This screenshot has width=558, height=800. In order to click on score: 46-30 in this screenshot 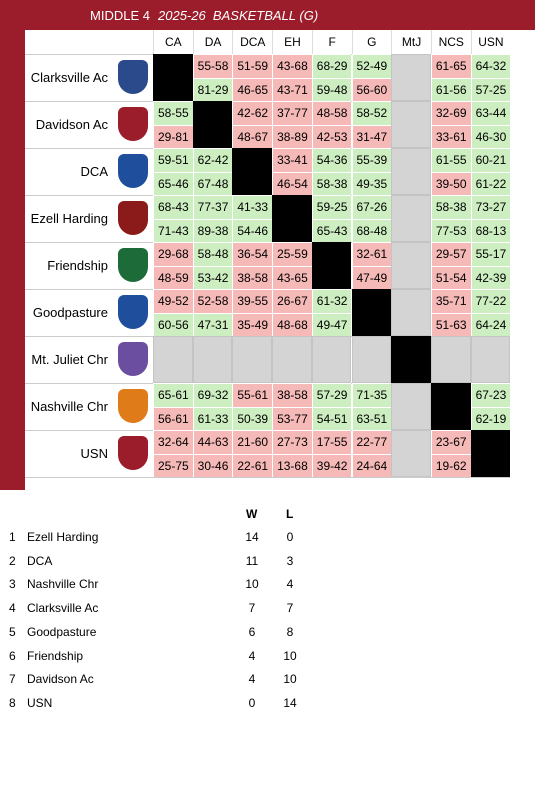, I will do `click(490, 136)`.